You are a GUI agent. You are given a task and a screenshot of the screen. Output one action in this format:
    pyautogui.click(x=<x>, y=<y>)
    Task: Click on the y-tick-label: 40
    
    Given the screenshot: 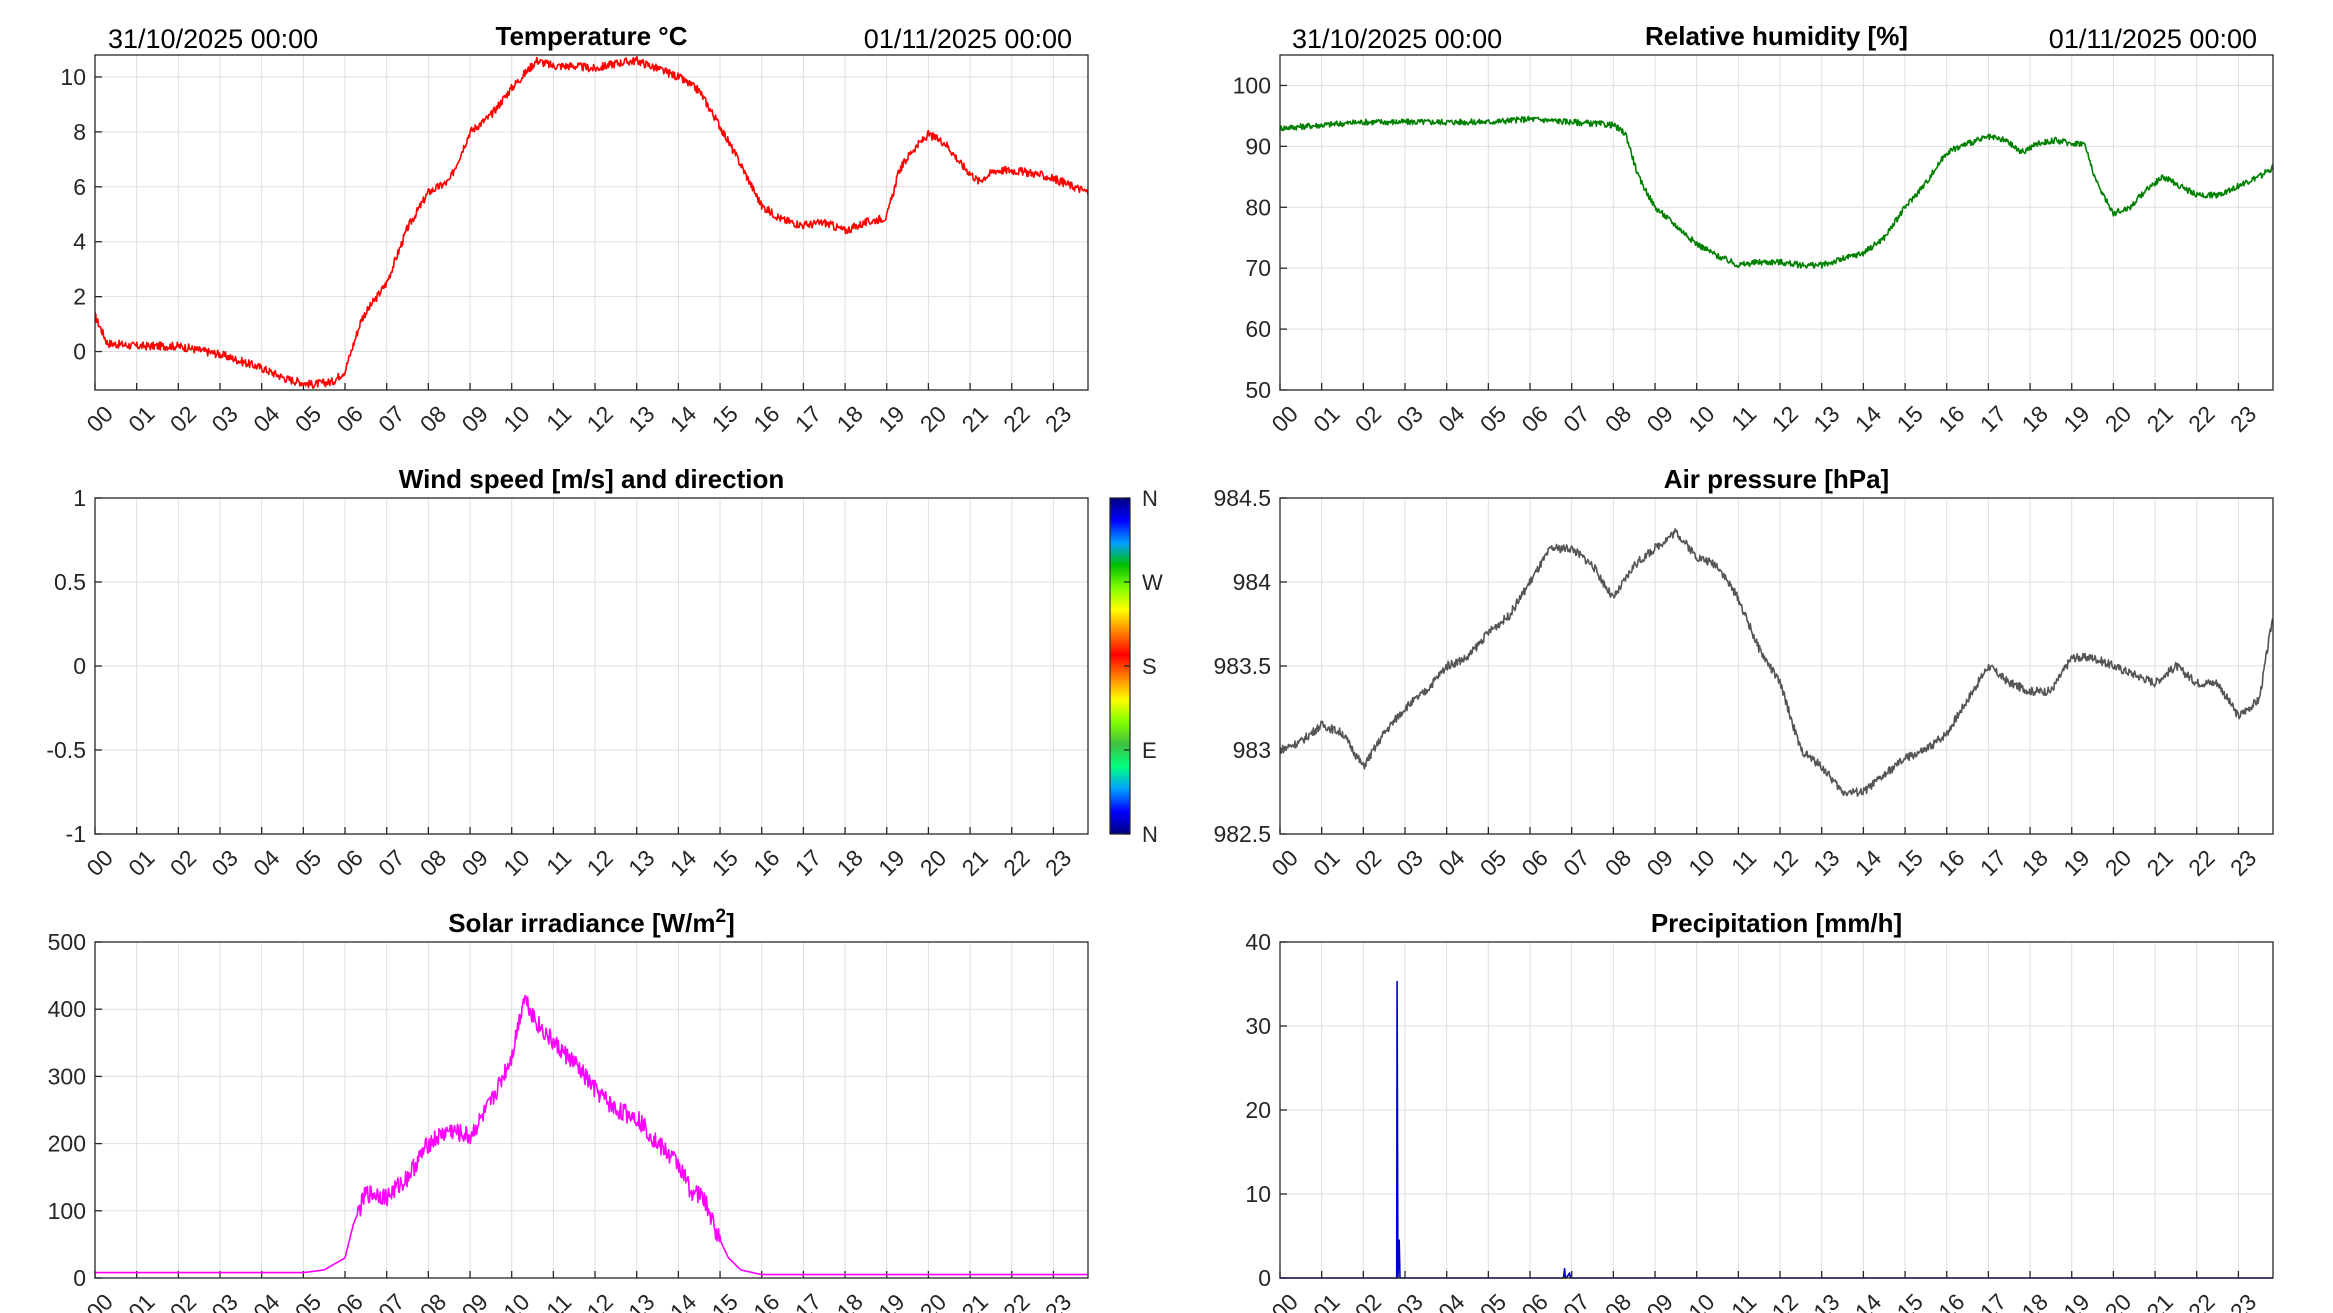 What is the action you would take?
    pyautogui.click(x=1258, y=942)
    